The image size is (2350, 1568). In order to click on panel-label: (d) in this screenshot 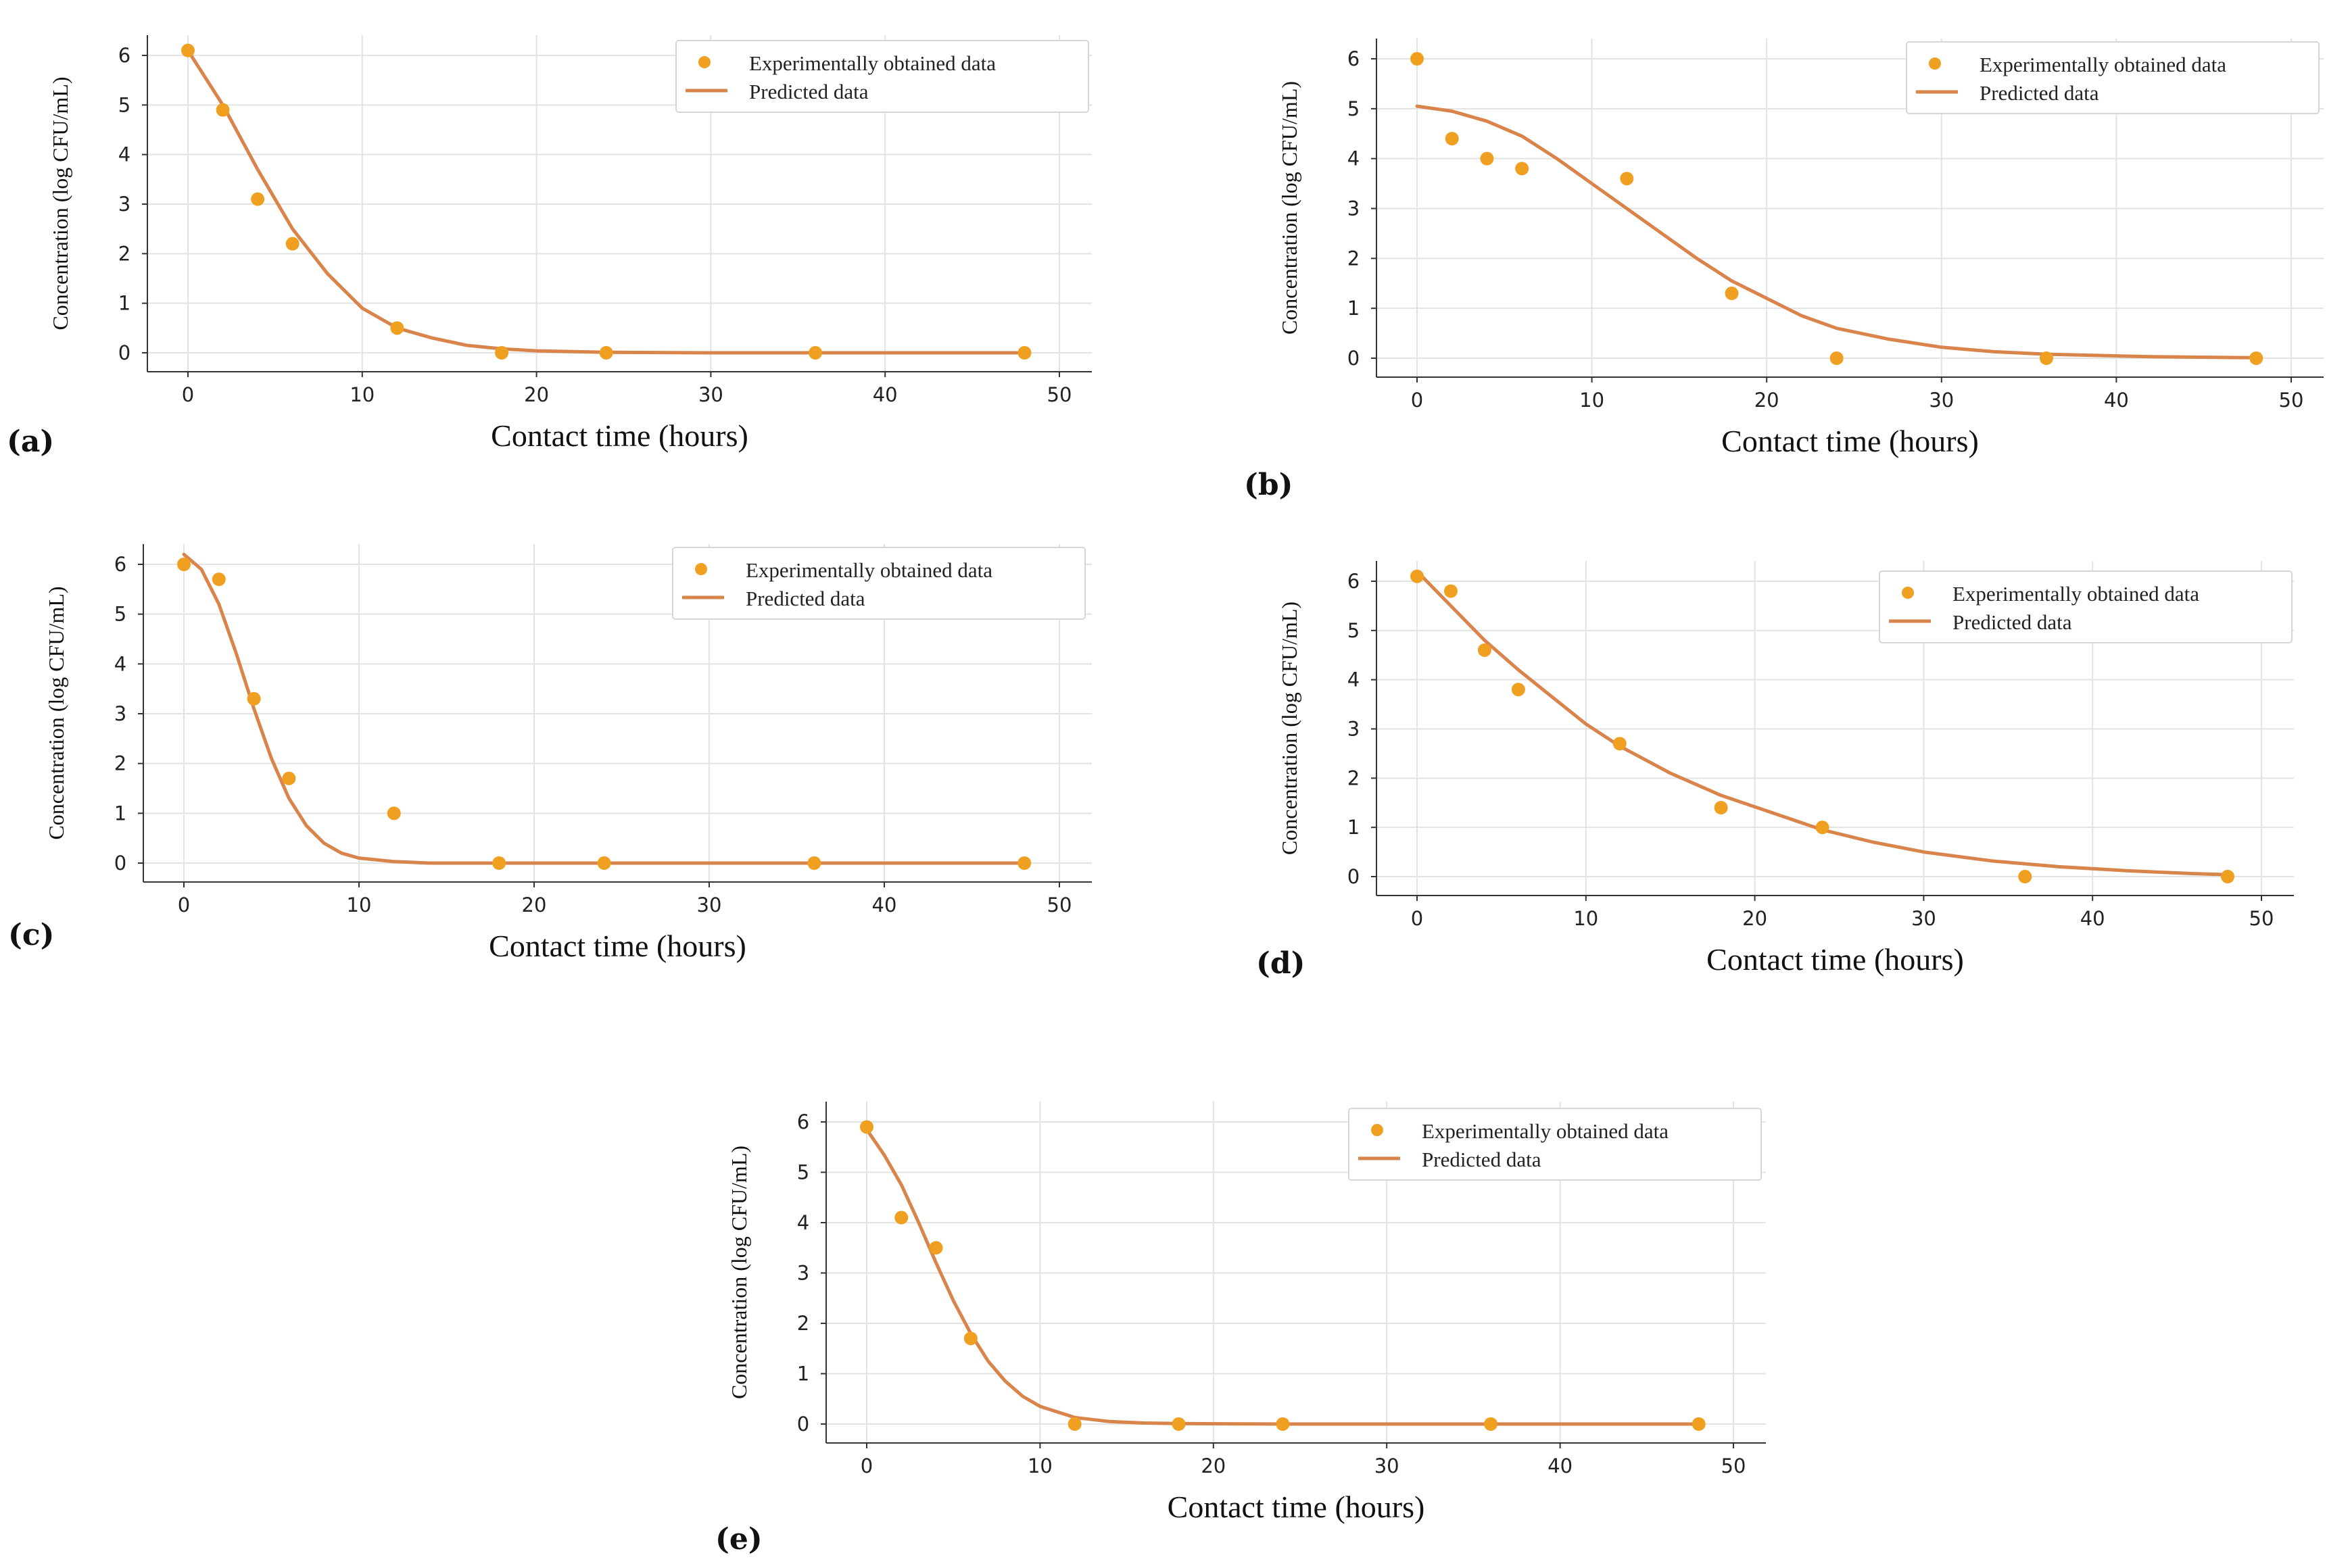, I will do `click(1280, 963)`.